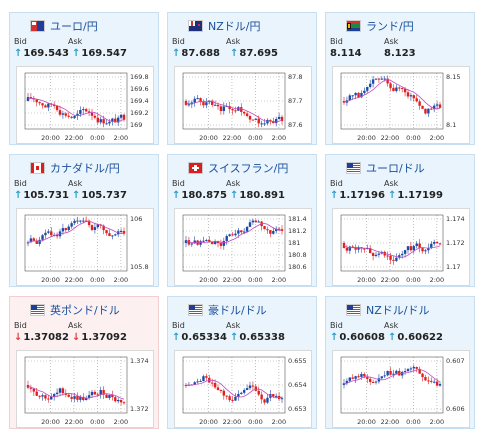 Image resolution: width=480 pixels, height=429 pixels. I want to click on card-header: スイスフラン/円, so click(238, 168).